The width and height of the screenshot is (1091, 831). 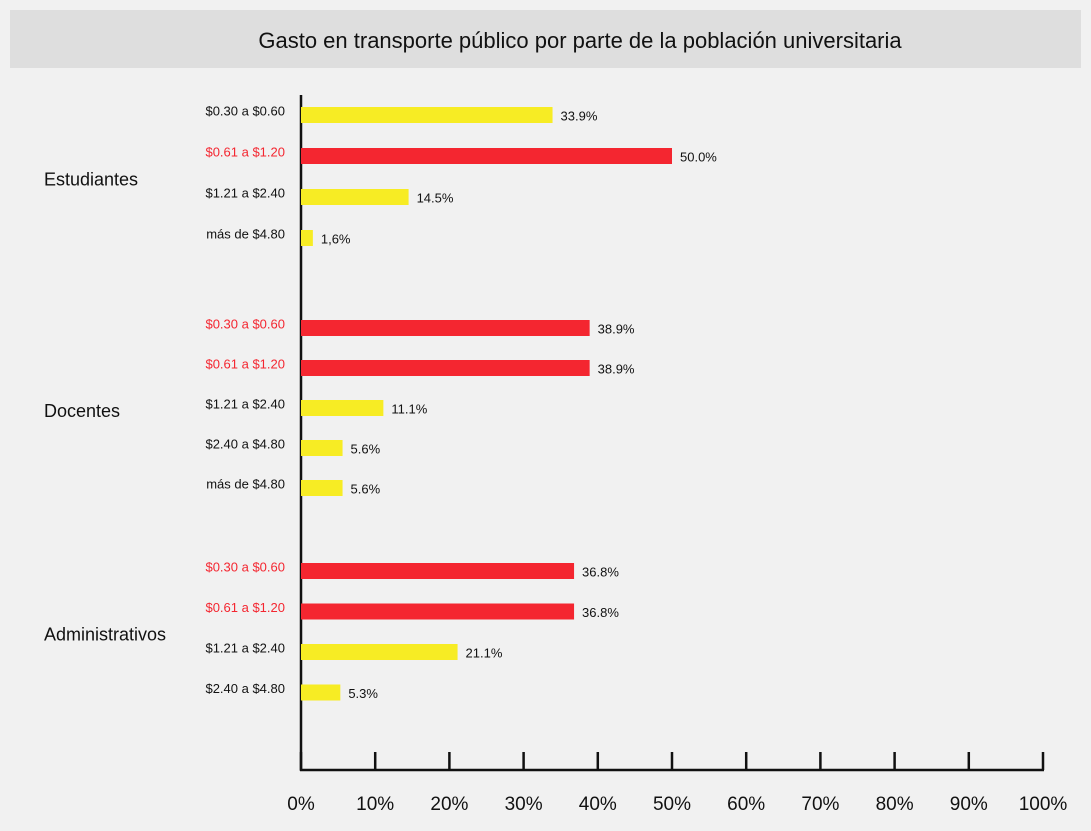 I want to click on value-label: 5.3%, so click(x=363, y=693).